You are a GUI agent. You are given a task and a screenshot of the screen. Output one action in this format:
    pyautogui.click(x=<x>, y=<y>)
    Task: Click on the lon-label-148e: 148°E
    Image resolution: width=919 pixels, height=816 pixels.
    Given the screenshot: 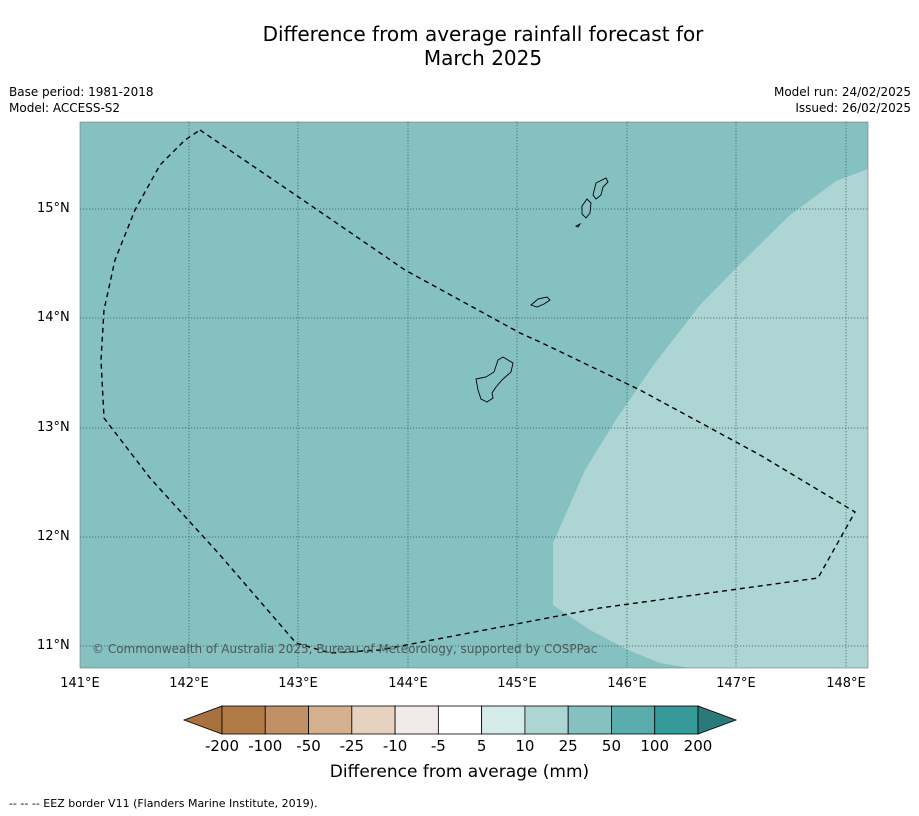 What is the action you would take?
    pyautogui.click(x=846, y=683)
    